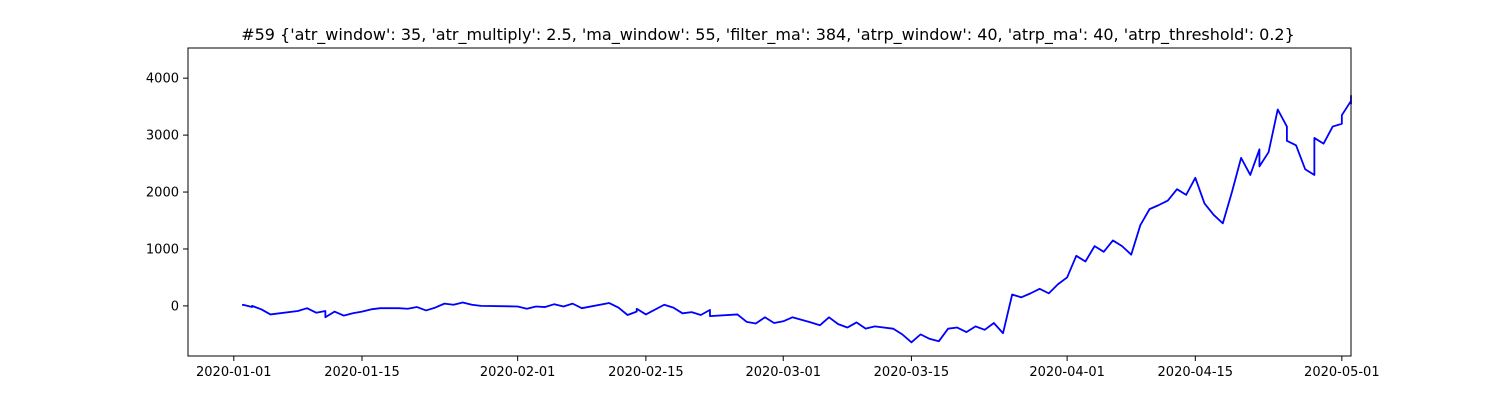 The image size is (1500, 400). Describe the element at coordinates (162, 249) in the screenshot. I see `y-tick-label: 1000` at that location.